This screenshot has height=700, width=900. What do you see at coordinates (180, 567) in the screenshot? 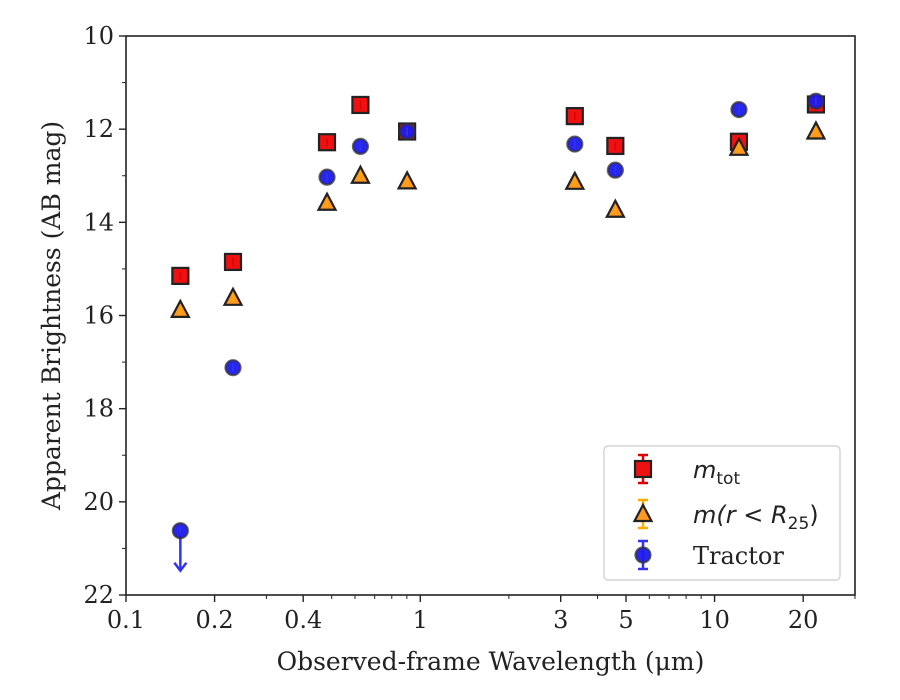
I see `upper-limit-arrow-head` at bounding box center [180, 567].